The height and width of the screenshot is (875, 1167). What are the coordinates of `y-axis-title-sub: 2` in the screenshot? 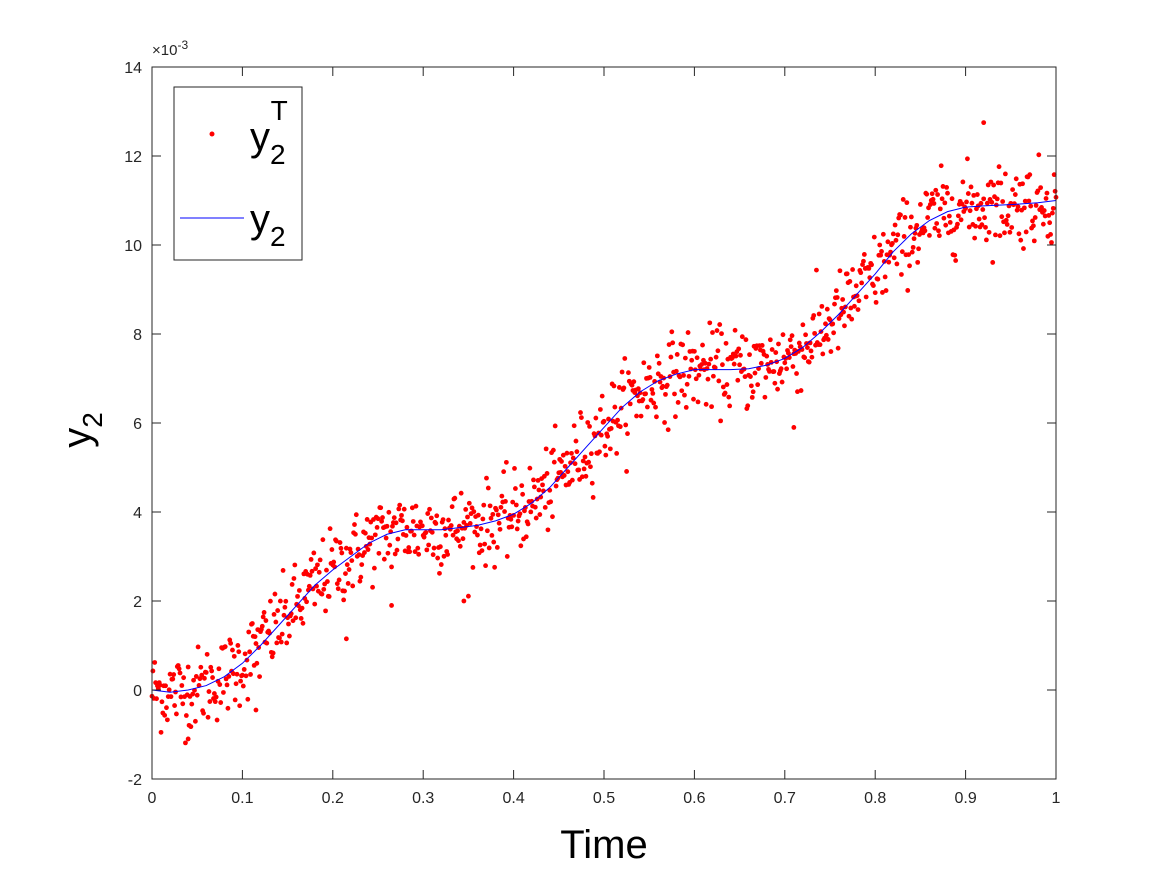 It's located at (92, 420).